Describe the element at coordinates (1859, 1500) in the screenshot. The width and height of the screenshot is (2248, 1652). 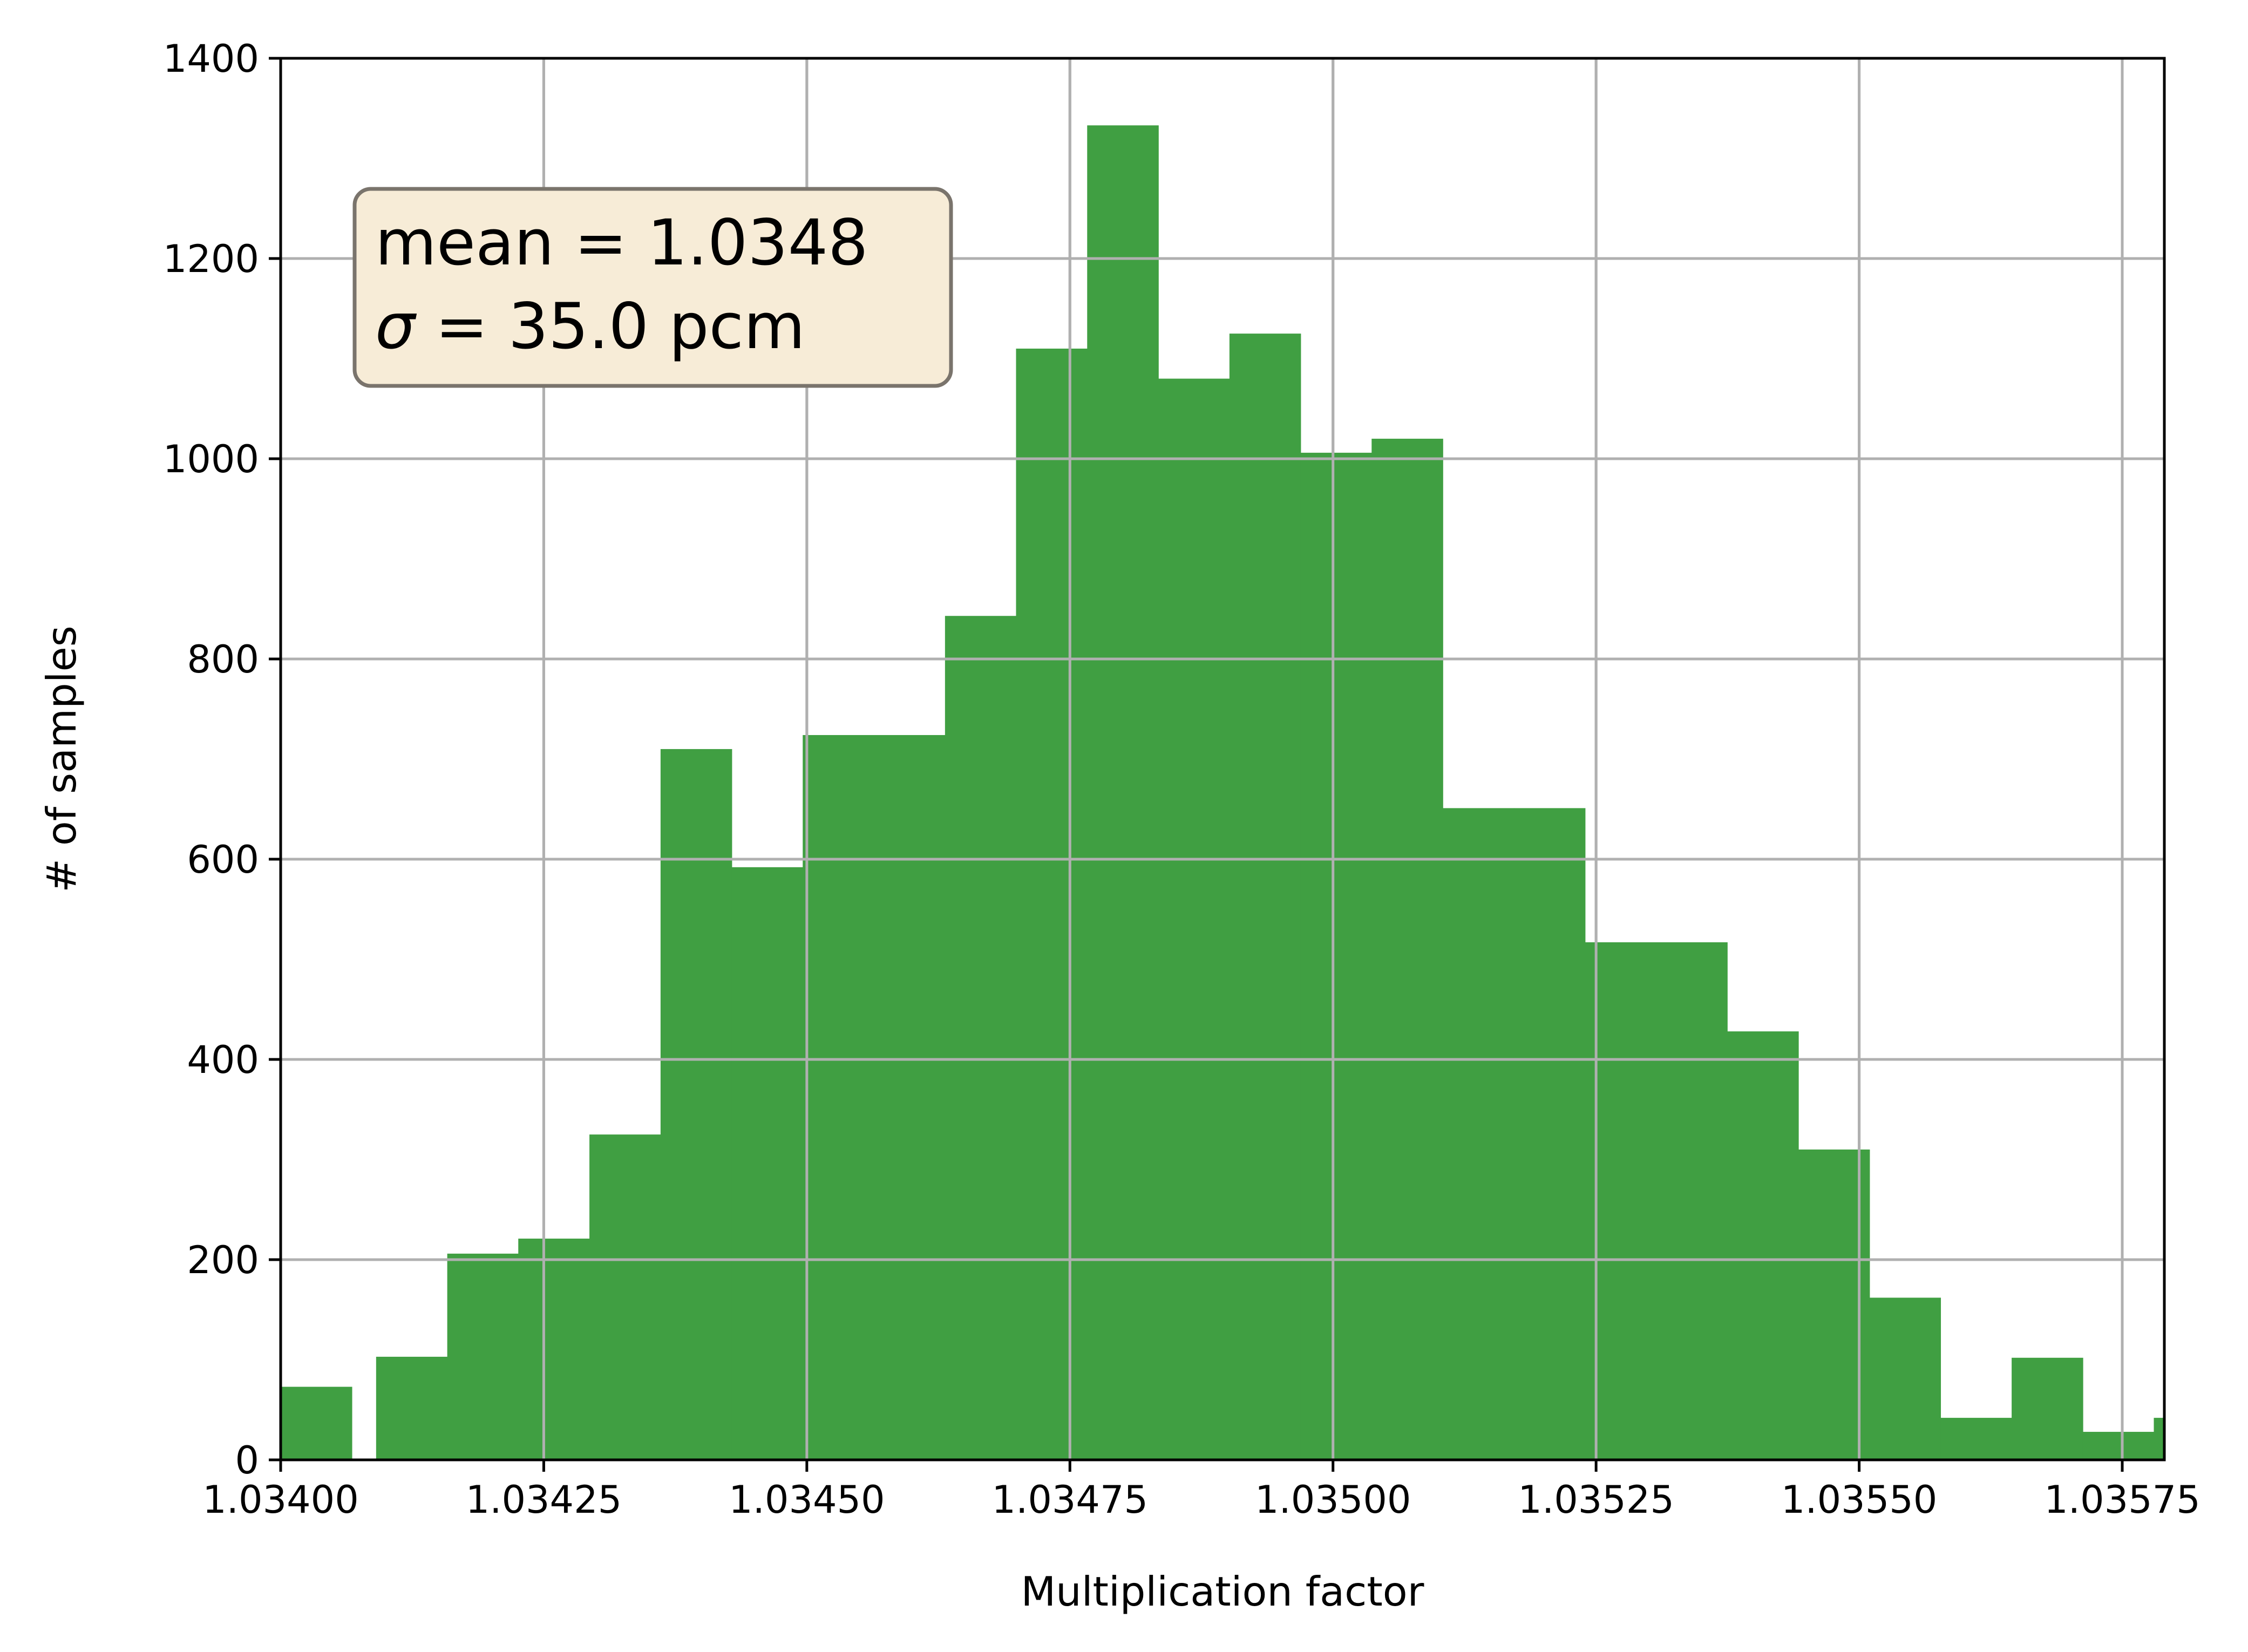
I see `x-tick-label: 1.03550` at that location.